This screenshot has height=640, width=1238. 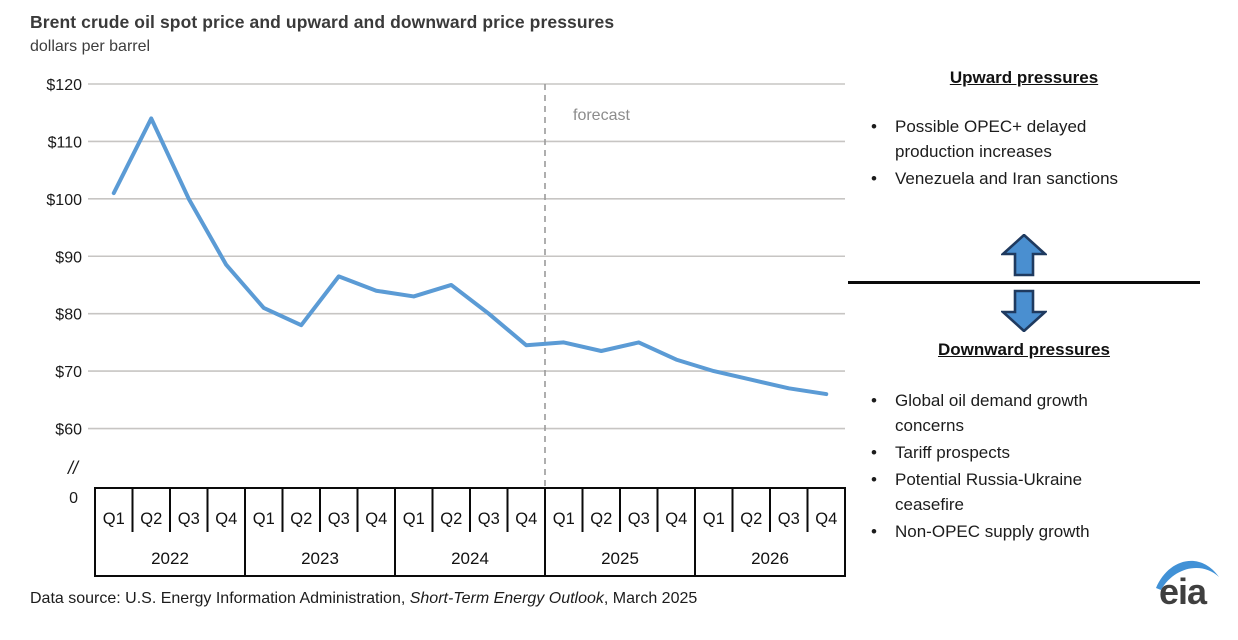 What do you see at coordinates (650, 598) in the screenshot?
I see `source-suffix: , March 2025` at bounding box center [650, 598].